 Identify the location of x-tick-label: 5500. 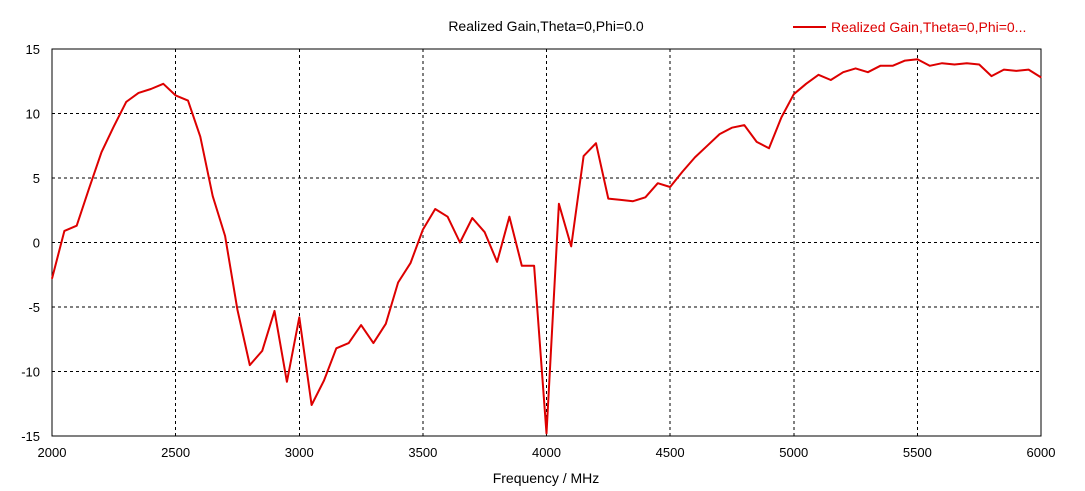
(917, 452).